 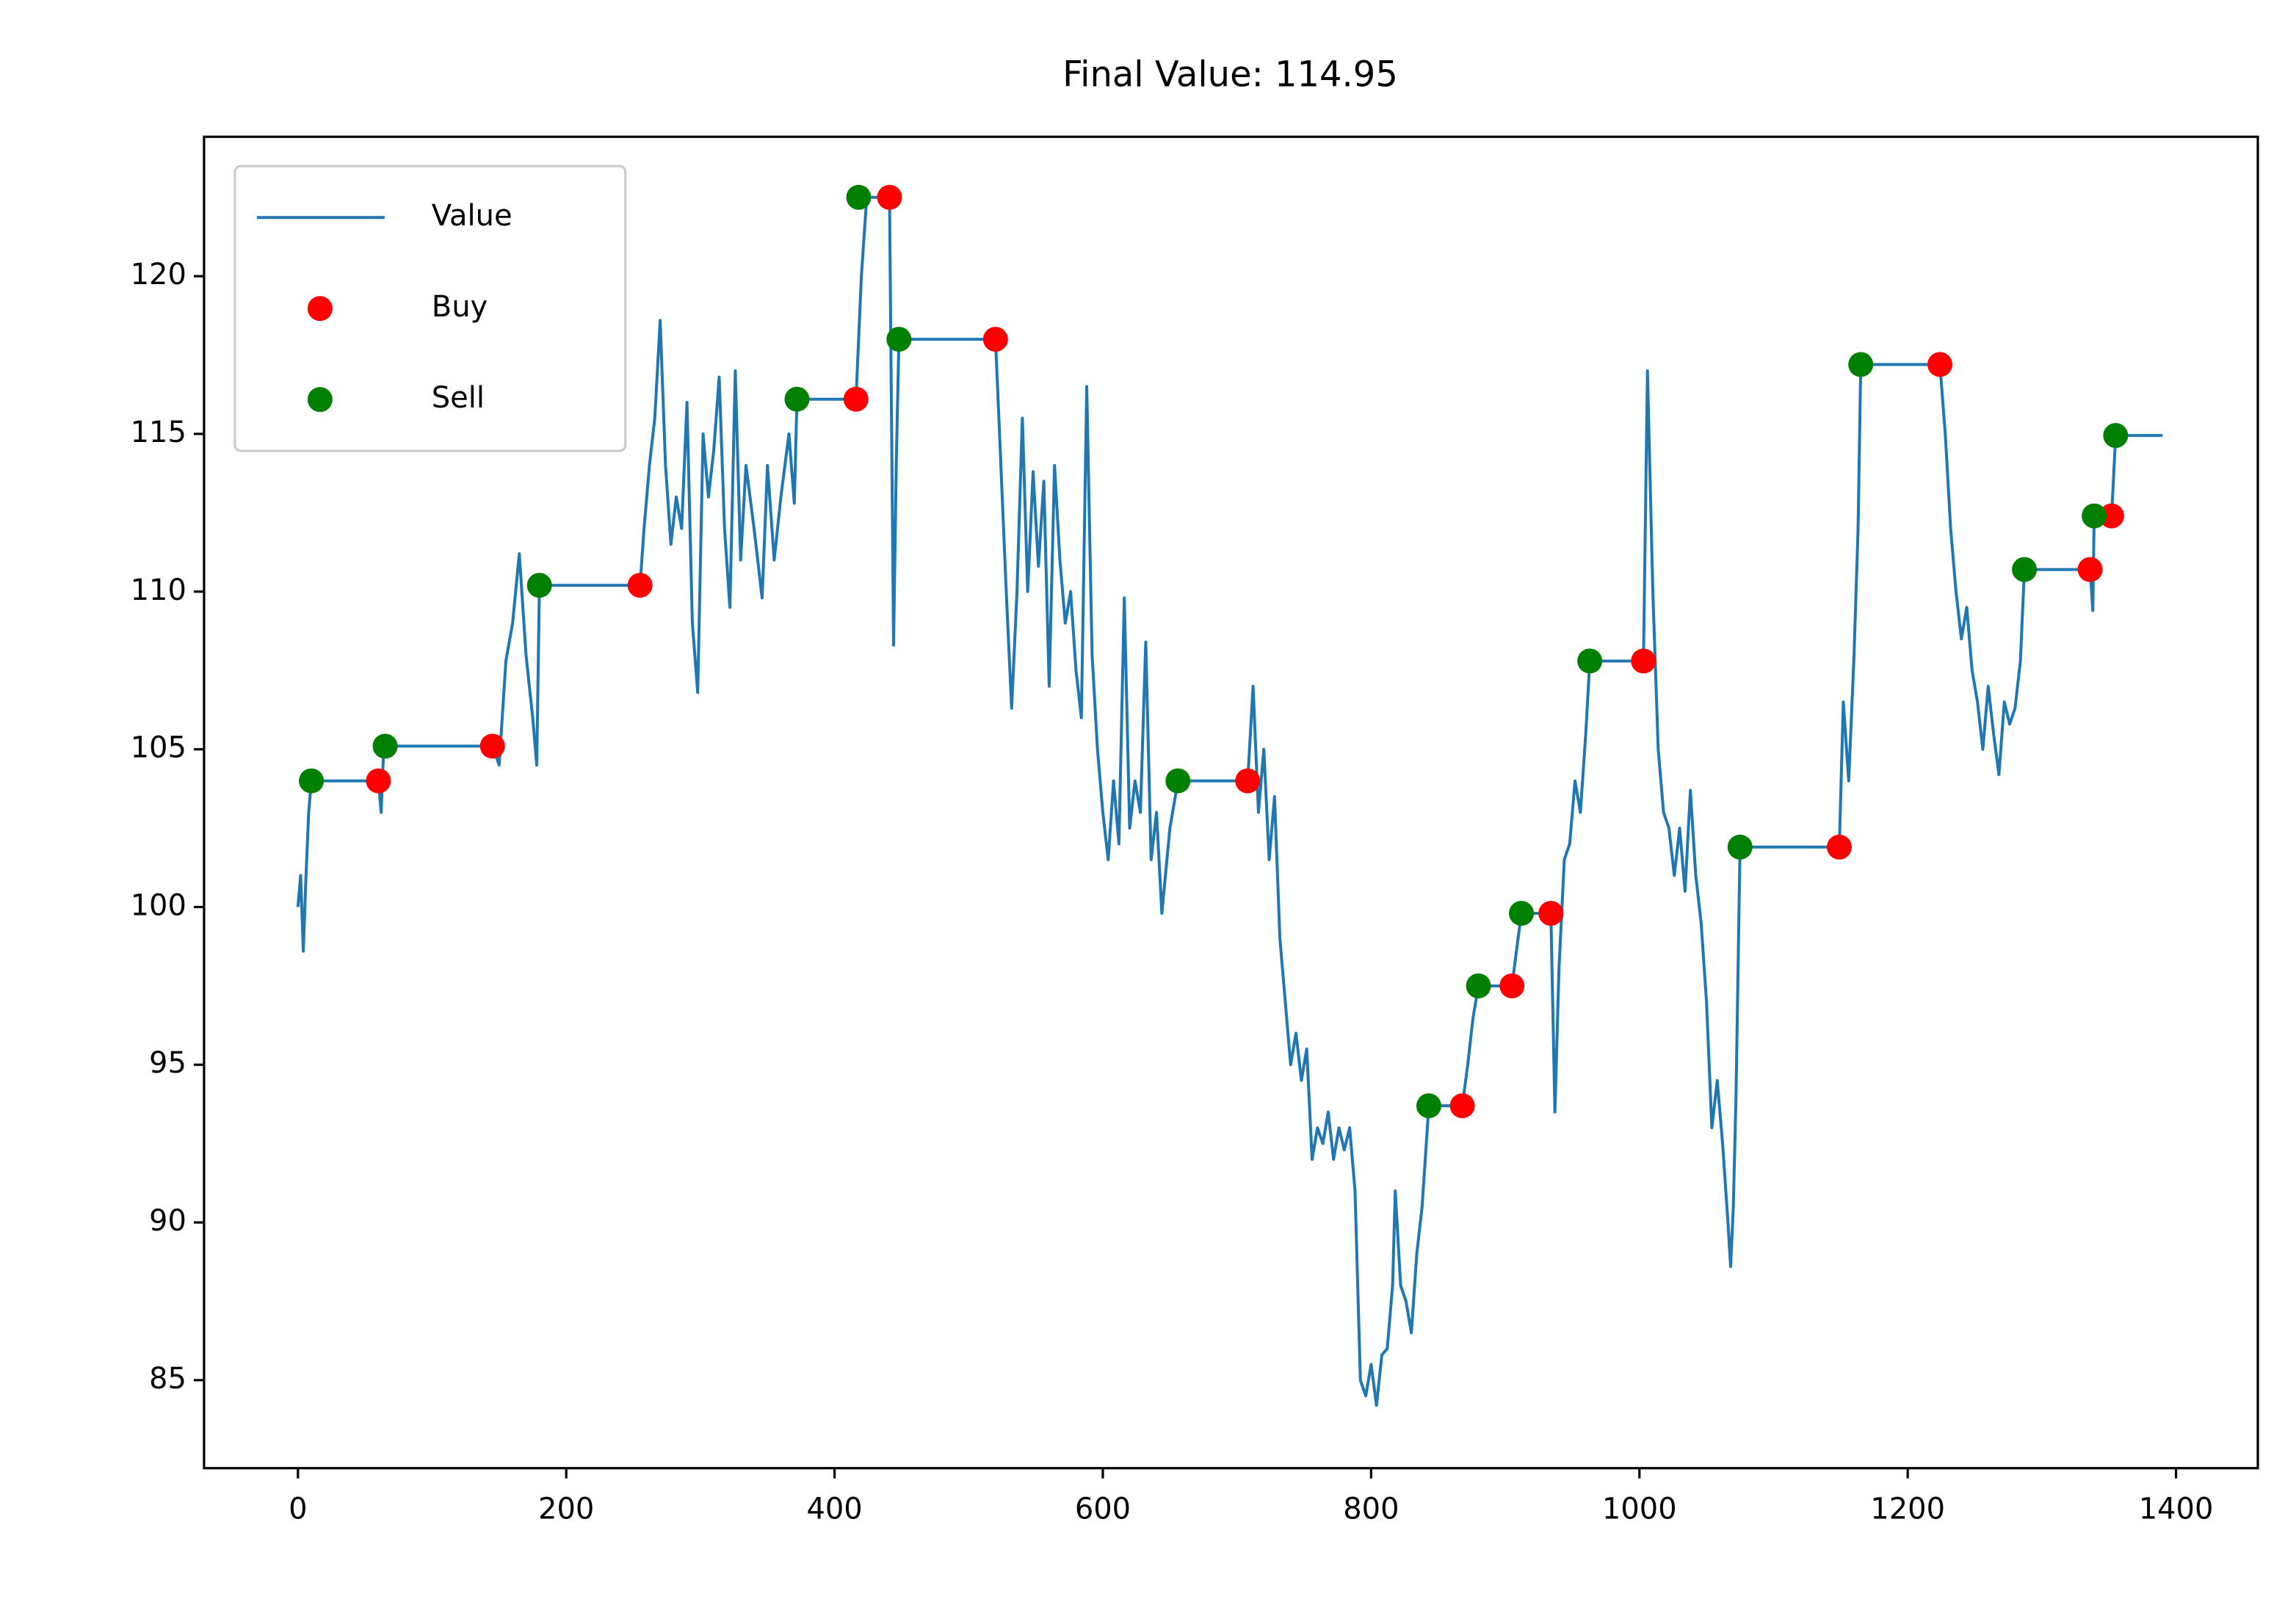 I want to click on y-tick-label: 115, so click(x=158, y=432).